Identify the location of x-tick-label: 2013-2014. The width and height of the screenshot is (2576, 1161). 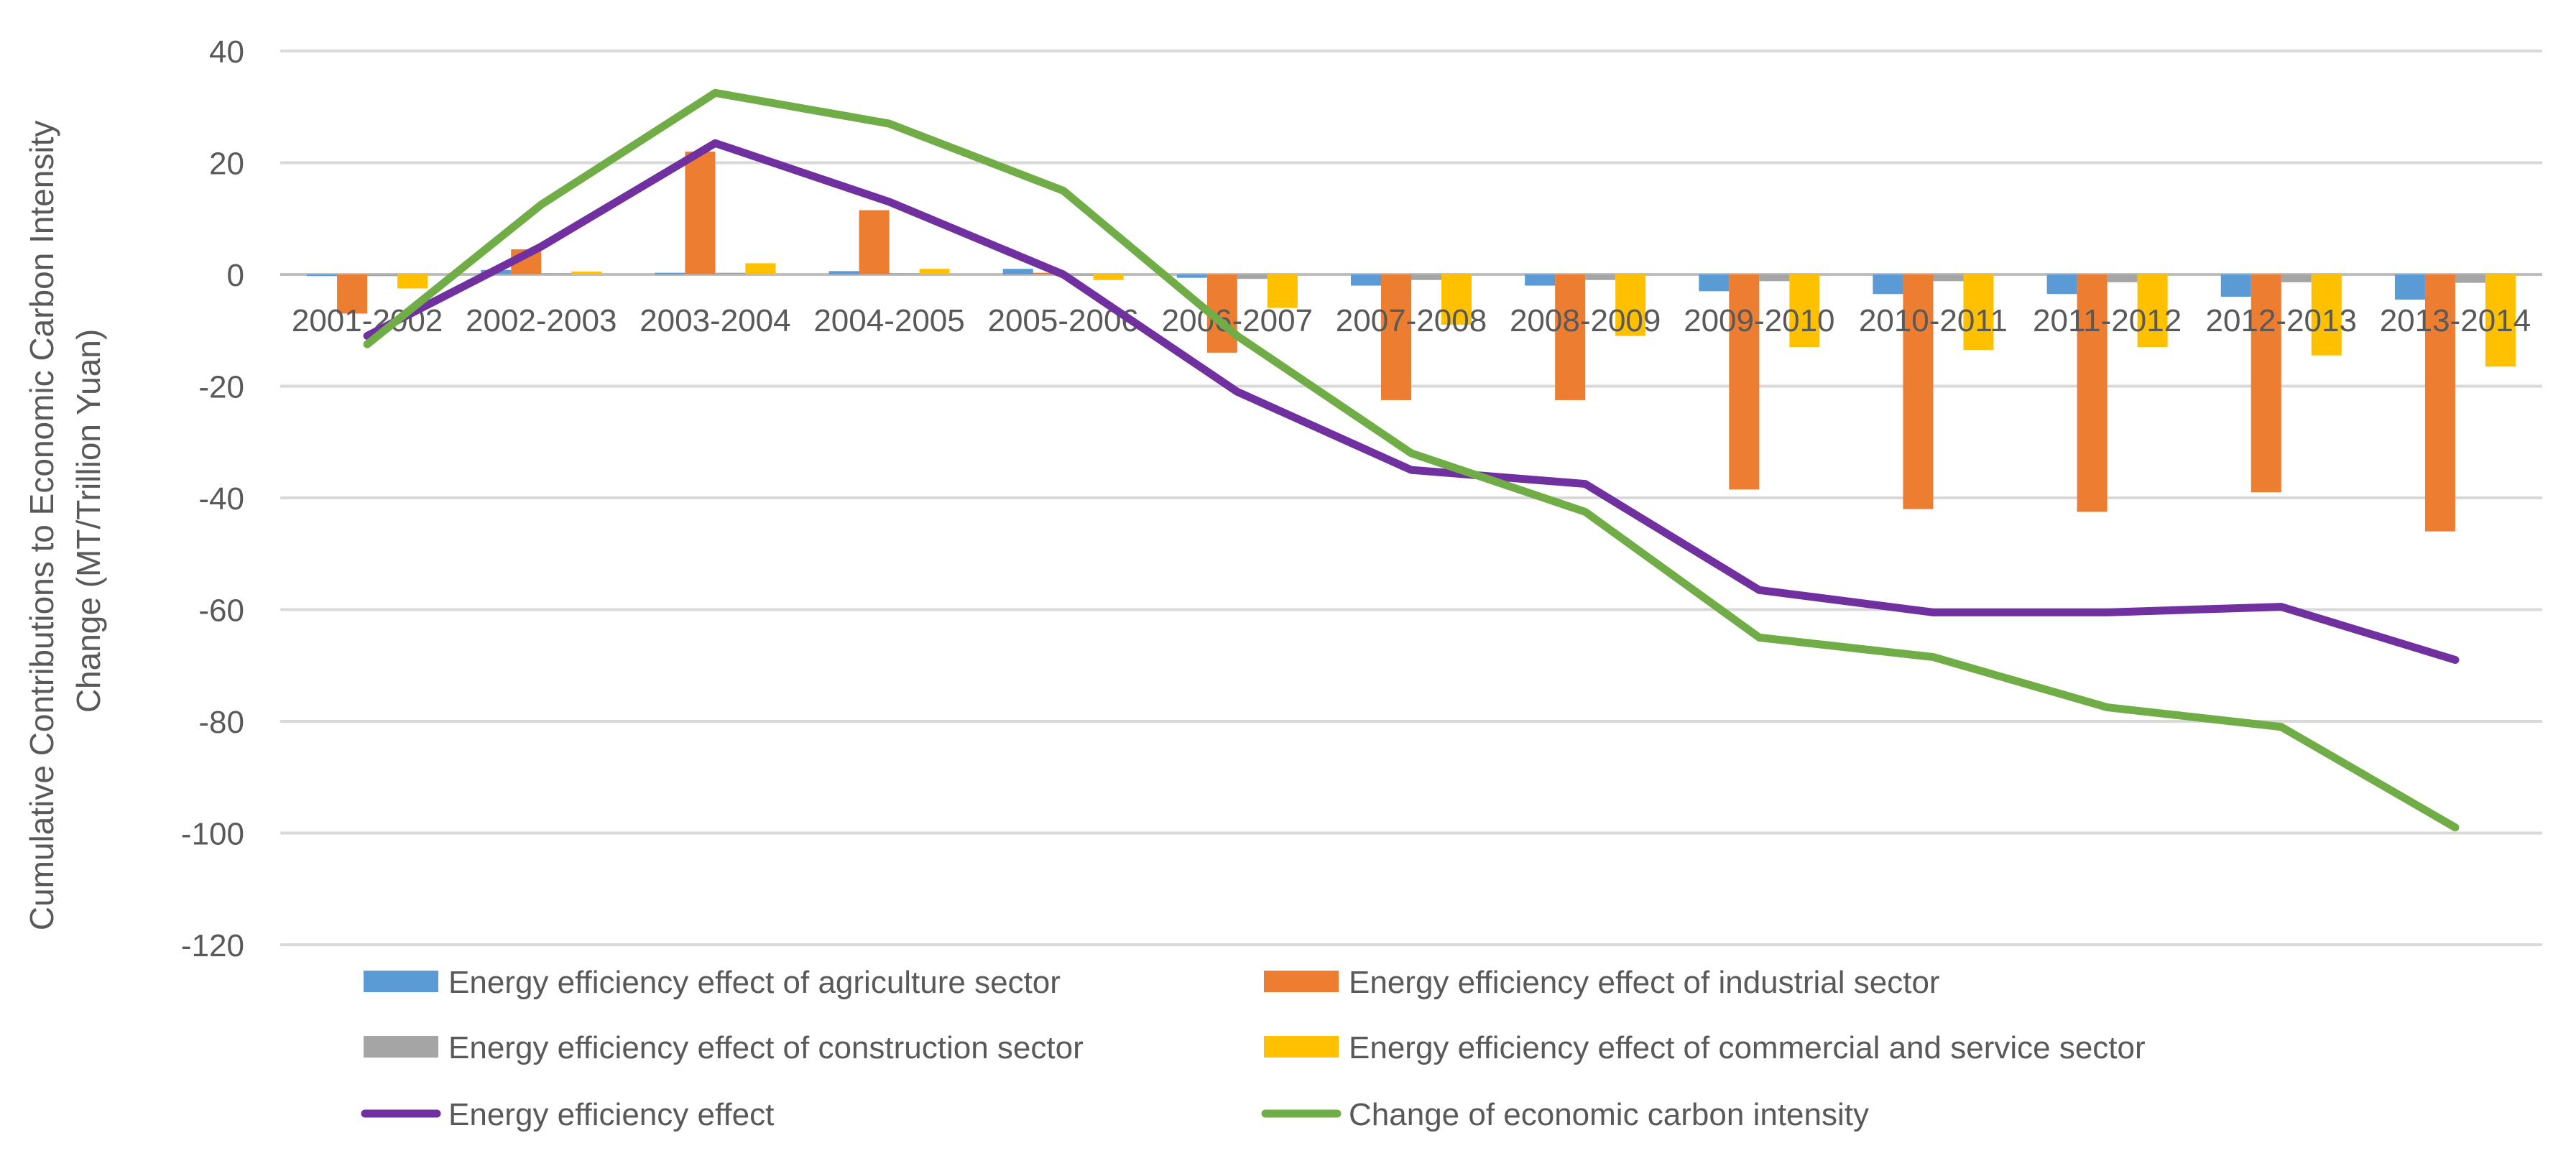
(2455, 320).